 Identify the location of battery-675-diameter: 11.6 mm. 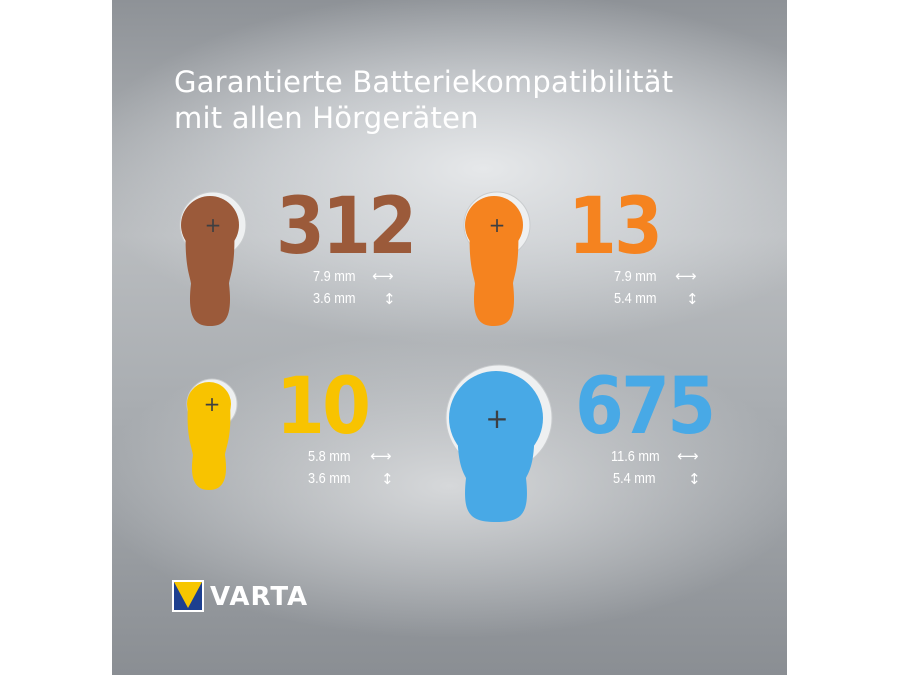
(635, 456).